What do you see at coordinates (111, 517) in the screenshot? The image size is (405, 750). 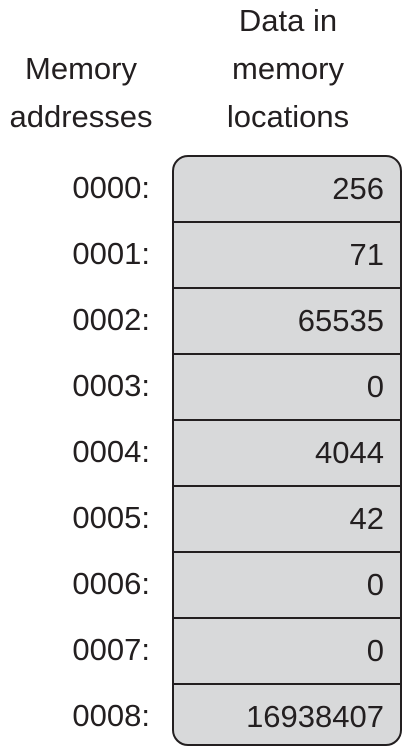 I see `memory-address: 0005:` at bounding box center [111, 517].